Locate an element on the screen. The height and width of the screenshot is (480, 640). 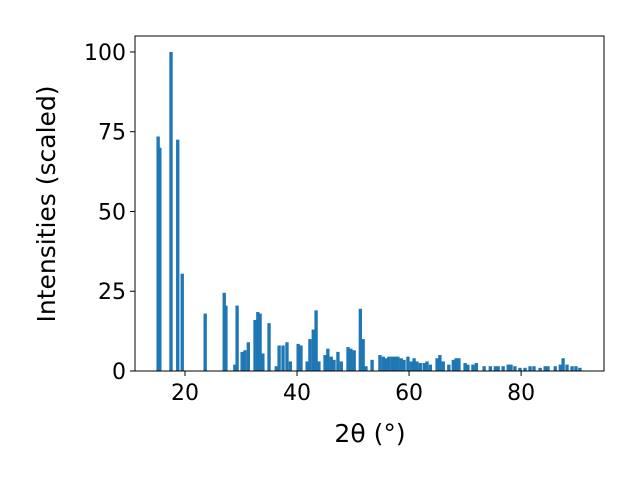
y-tick-label: 25 is located at coordinates (112, 292).